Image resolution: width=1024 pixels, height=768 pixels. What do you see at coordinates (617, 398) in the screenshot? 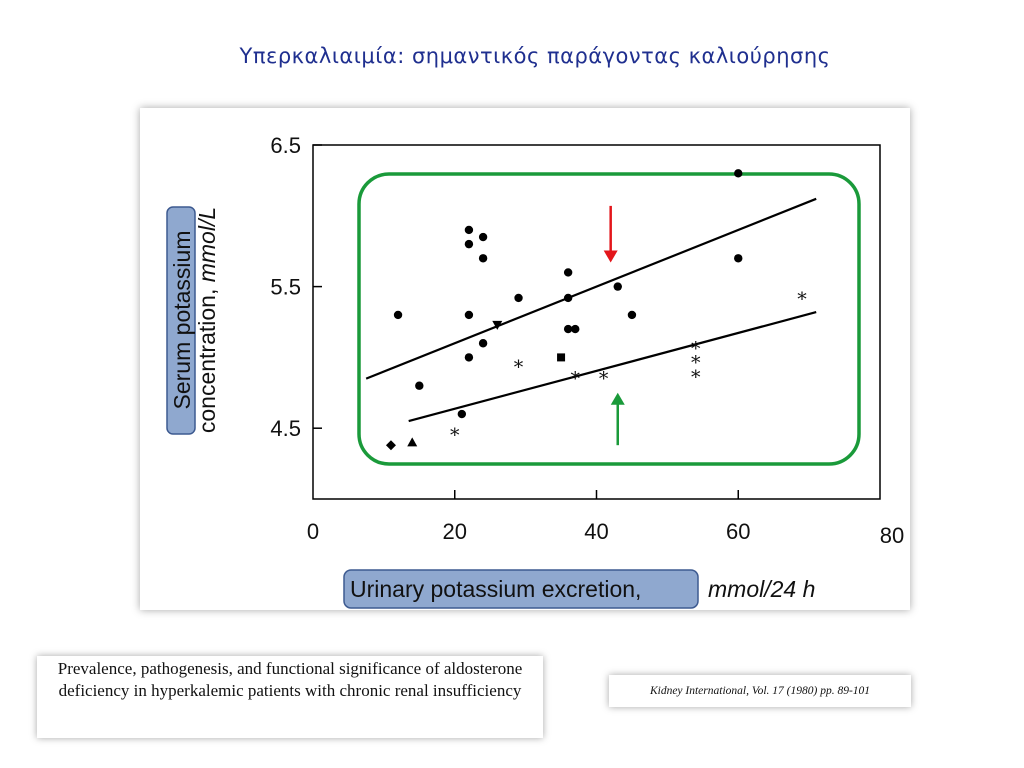
I see `green-up-arrow-icon-head` at bounding box center [617, 398].